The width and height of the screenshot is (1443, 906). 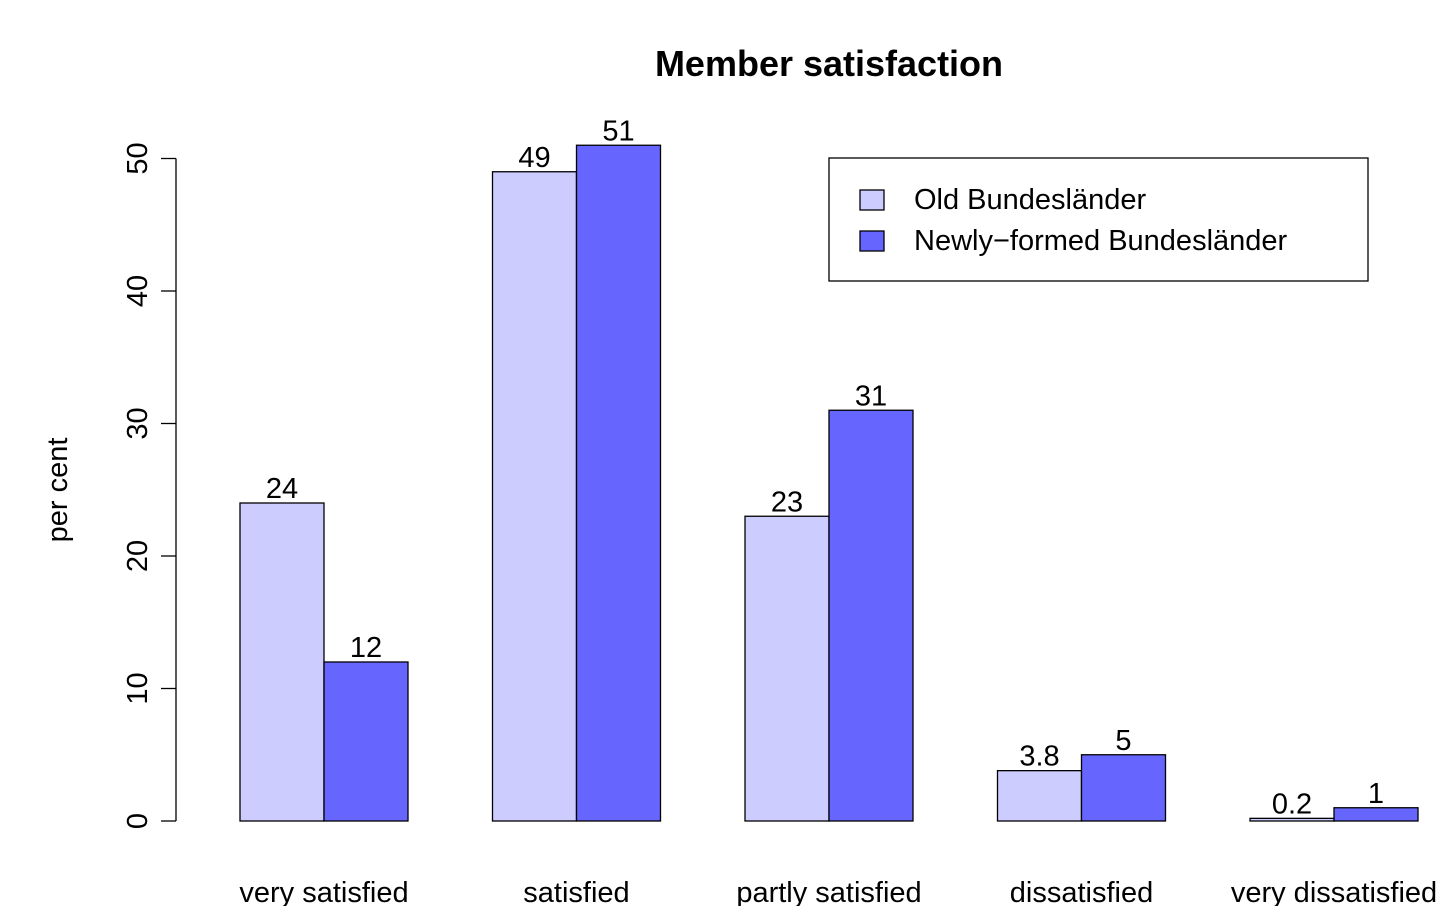 What do you see at coordinates (138, 423) in the screenshot?
I see `y-tick-label: 30` at bounding box center [138, 423].